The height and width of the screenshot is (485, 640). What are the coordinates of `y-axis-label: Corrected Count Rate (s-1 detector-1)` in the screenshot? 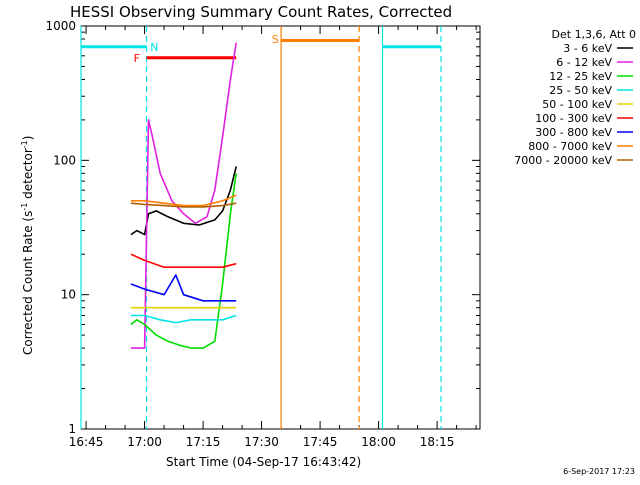 It's located at (27, 245).